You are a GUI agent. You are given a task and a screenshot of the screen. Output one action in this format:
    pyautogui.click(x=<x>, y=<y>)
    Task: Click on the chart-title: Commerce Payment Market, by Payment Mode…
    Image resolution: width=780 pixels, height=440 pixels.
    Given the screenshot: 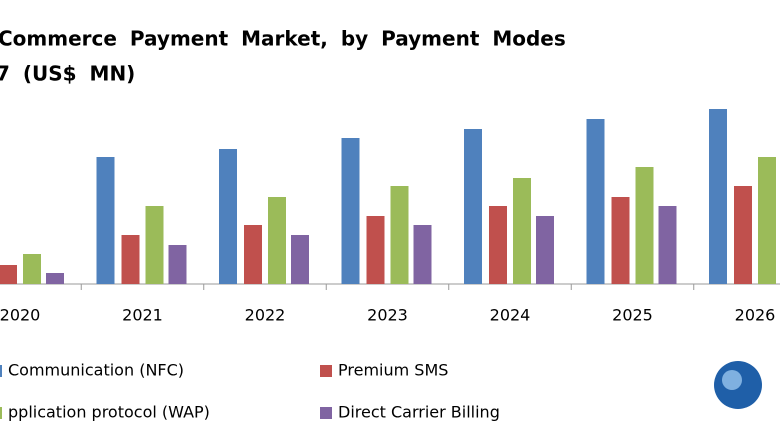 What is the action you would take?
    pyautogui.click(x=283, y=39)
    